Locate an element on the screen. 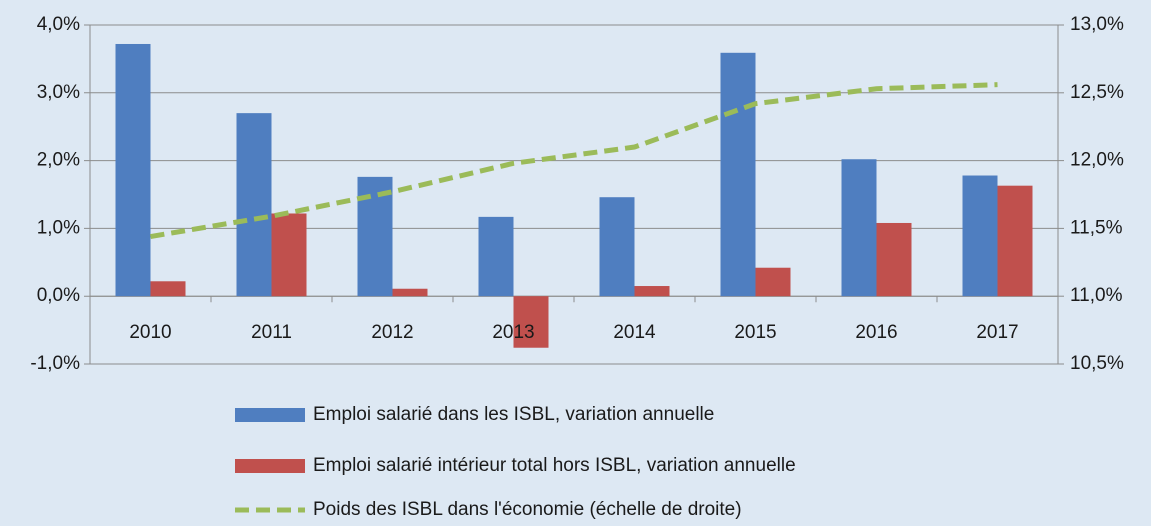  y-tick-label: 0,0% is located at coordinates (58, 295).